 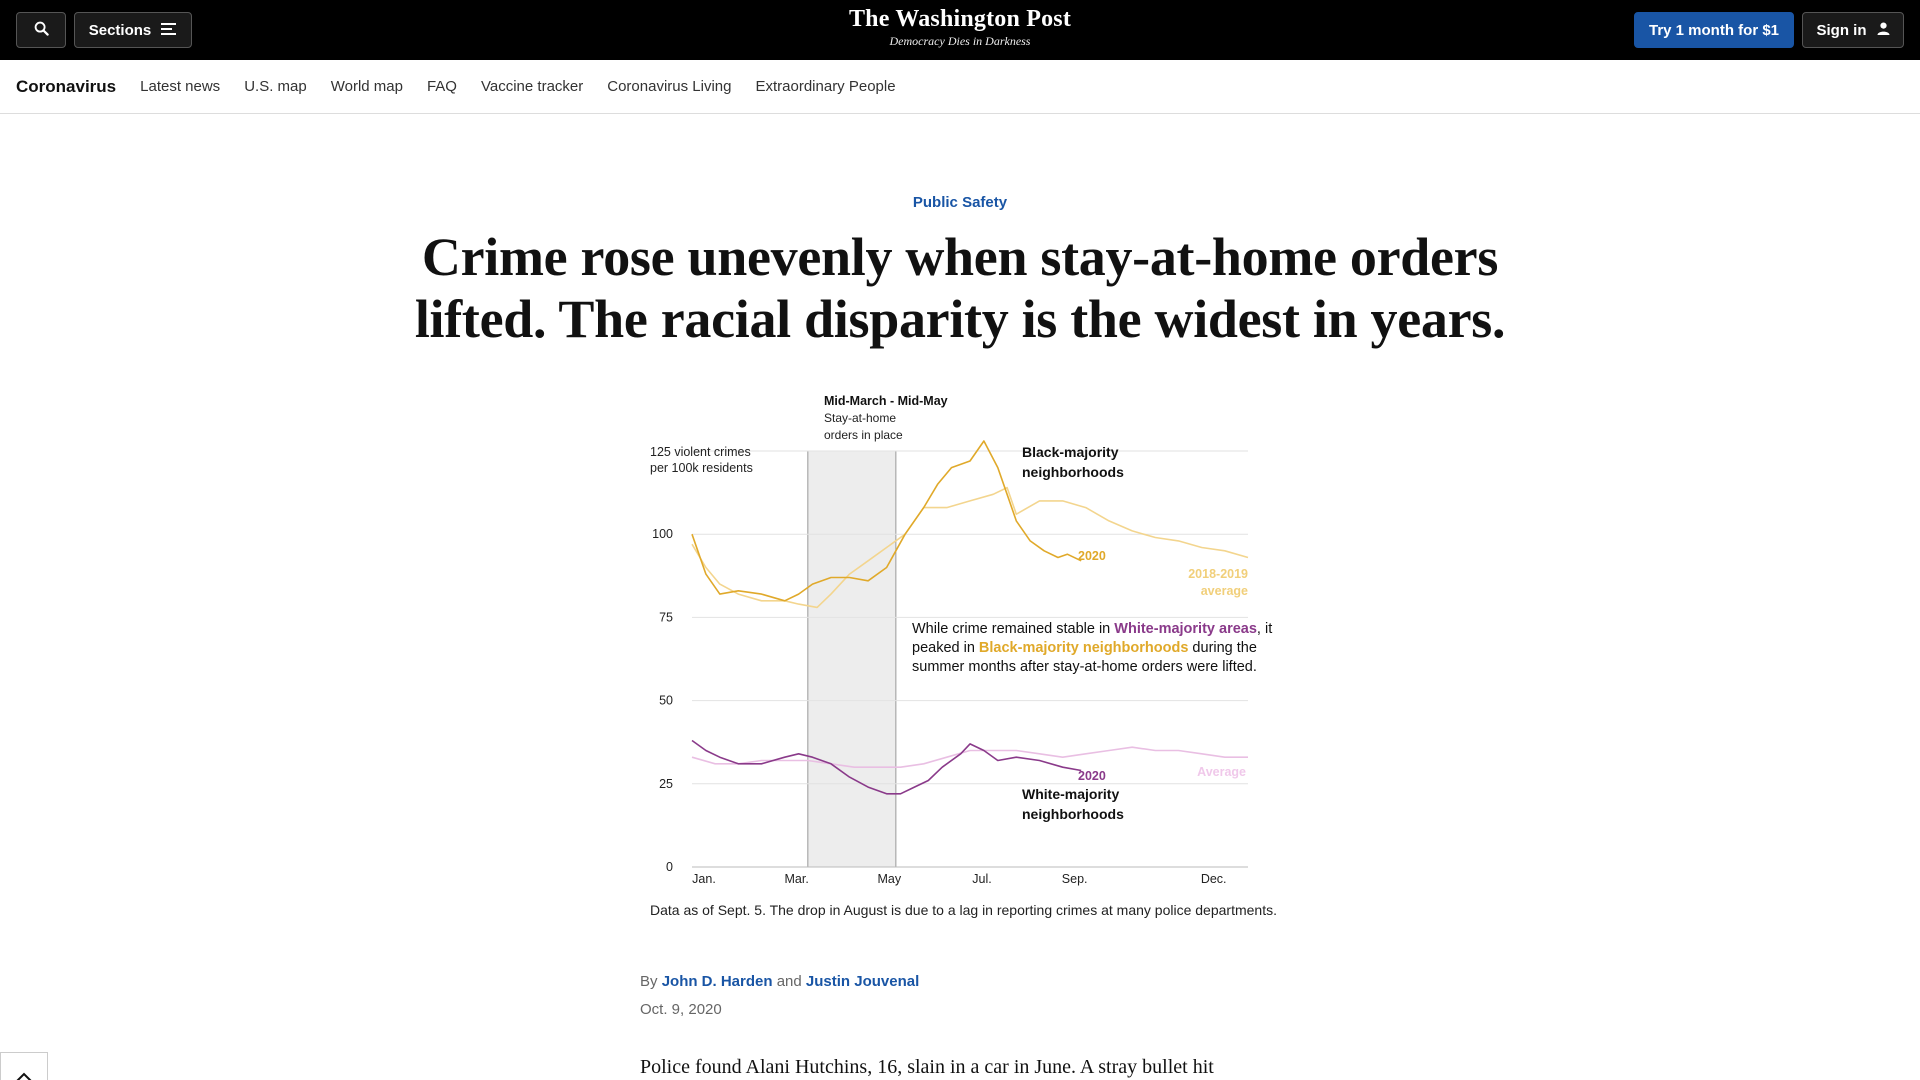 What do you see at coordinates (24, 1074) in the screenshot?
I see `chevron-up-icon` at bounding box center [24, 1074].